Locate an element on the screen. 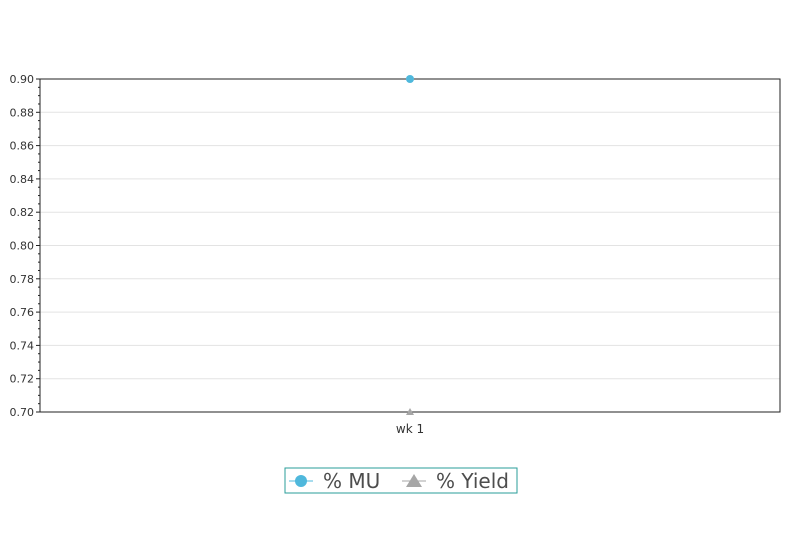 This screenshot has height=550, width=800. x-tick-label: wk 1 is located at coordinates (410, 429).